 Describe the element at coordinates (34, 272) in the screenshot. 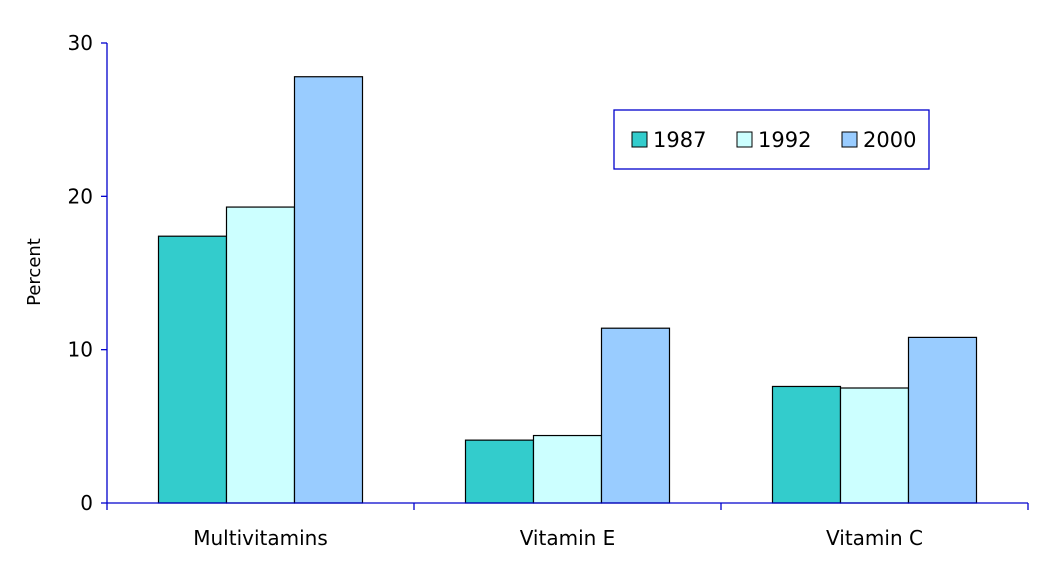

I see `y-axis-title: Percent` at that location.